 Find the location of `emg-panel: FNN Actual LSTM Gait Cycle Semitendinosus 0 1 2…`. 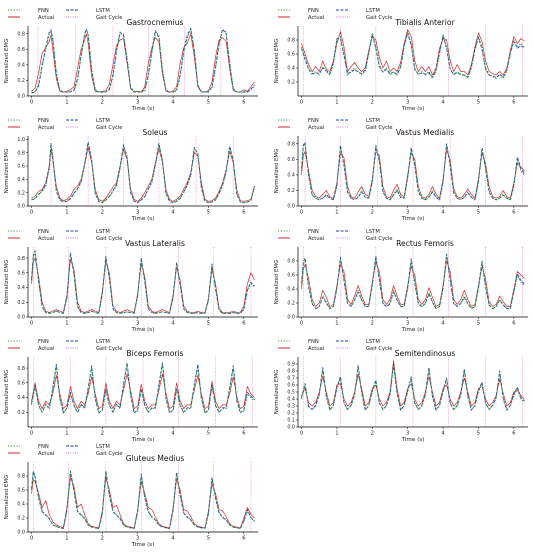

emg-panel: FNN Actual LSTM Gait Cycle Semitendinosus 0 1 2… is located at coordinates (402, 389).